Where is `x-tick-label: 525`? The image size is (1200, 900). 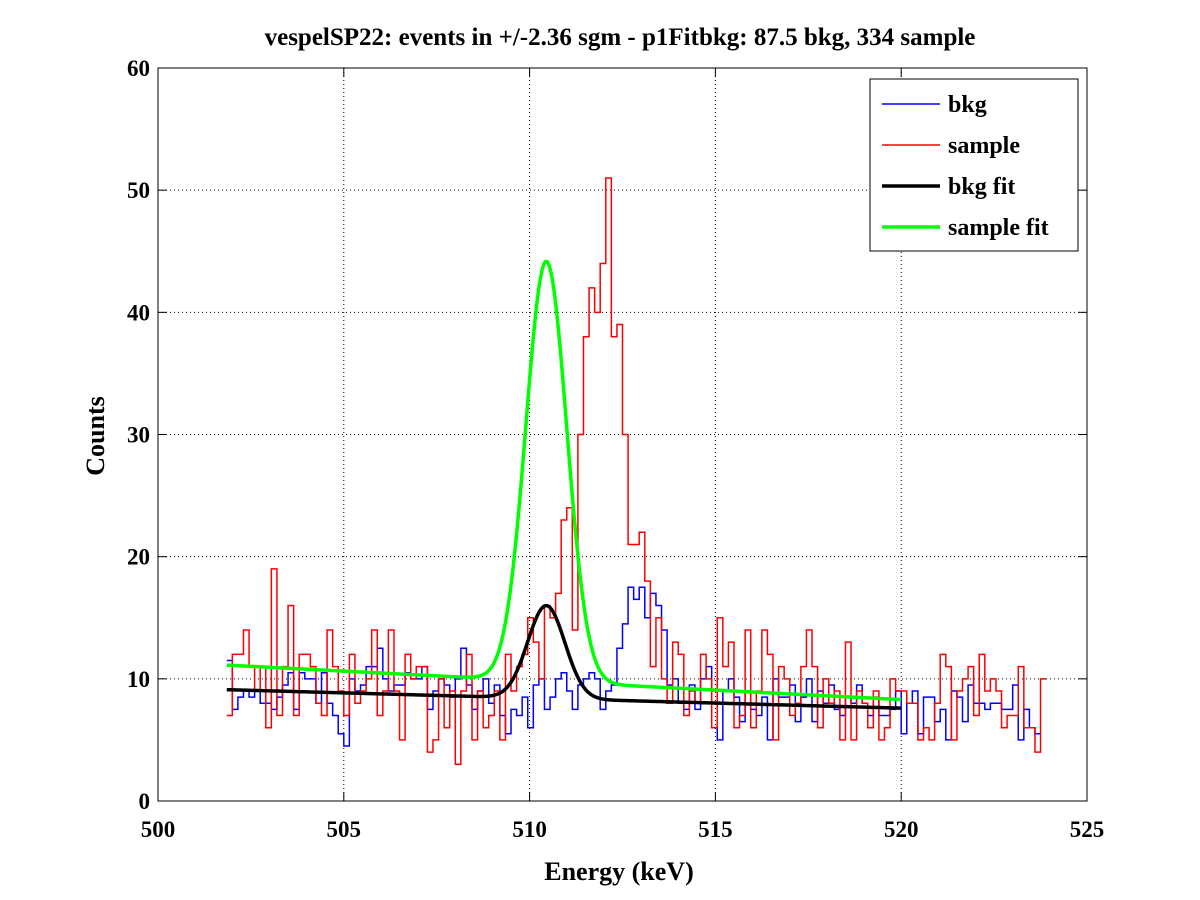
x-tick-label: 525 is located at coordinates (1087, 829).